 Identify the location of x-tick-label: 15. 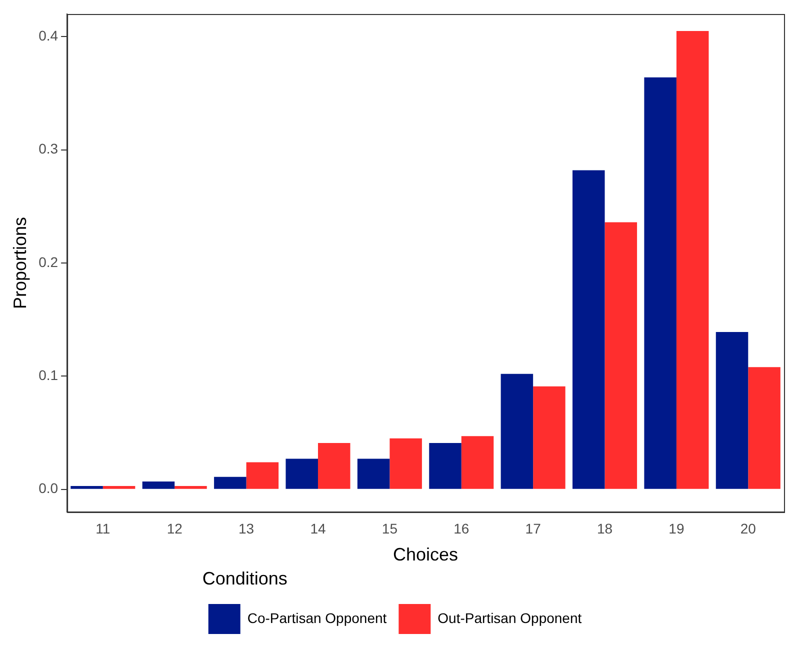
(390, 528).